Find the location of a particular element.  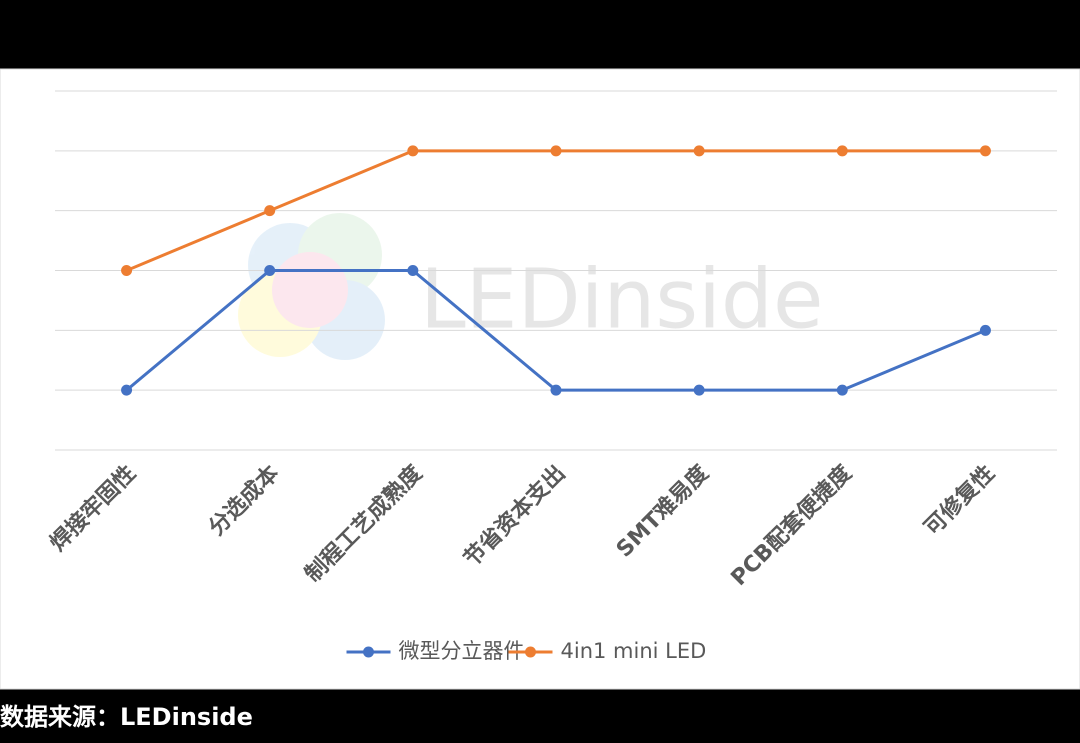

watermark-logo is located at coordinates (311, 286).